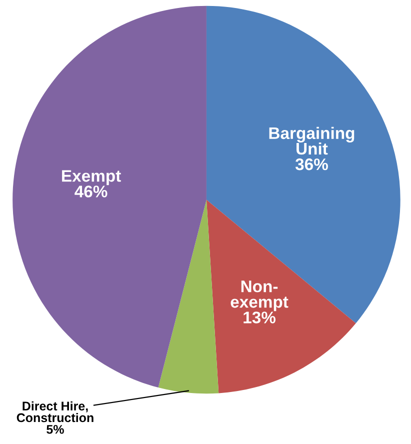 Image resolution: width=411 pixels, height=444 pixels. What do you see at coordinates (259, 296) in the screenshot?
I see `slice-label: Non- exempt` at bounding box center [259, 296].